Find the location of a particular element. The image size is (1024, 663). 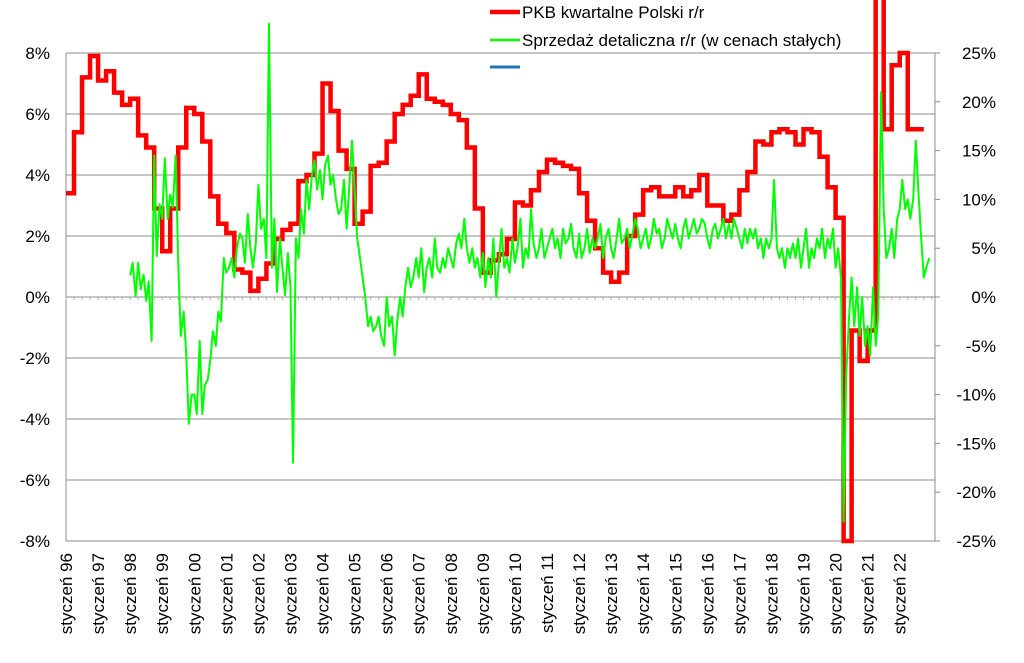

right-tick-label: -5% is located at coordinates (981, 346).